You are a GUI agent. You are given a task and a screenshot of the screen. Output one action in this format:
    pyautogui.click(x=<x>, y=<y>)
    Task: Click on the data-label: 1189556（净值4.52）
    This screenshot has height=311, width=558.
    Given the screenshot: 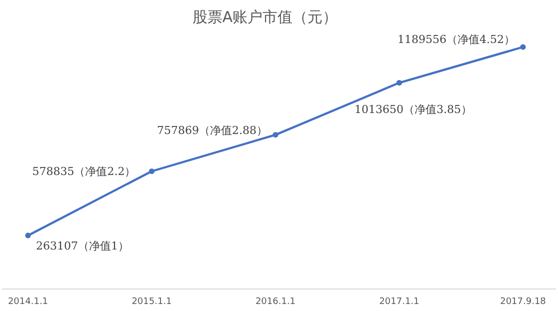 What is the action you would take?
    pyautogui.click(x=456, y=39)
    